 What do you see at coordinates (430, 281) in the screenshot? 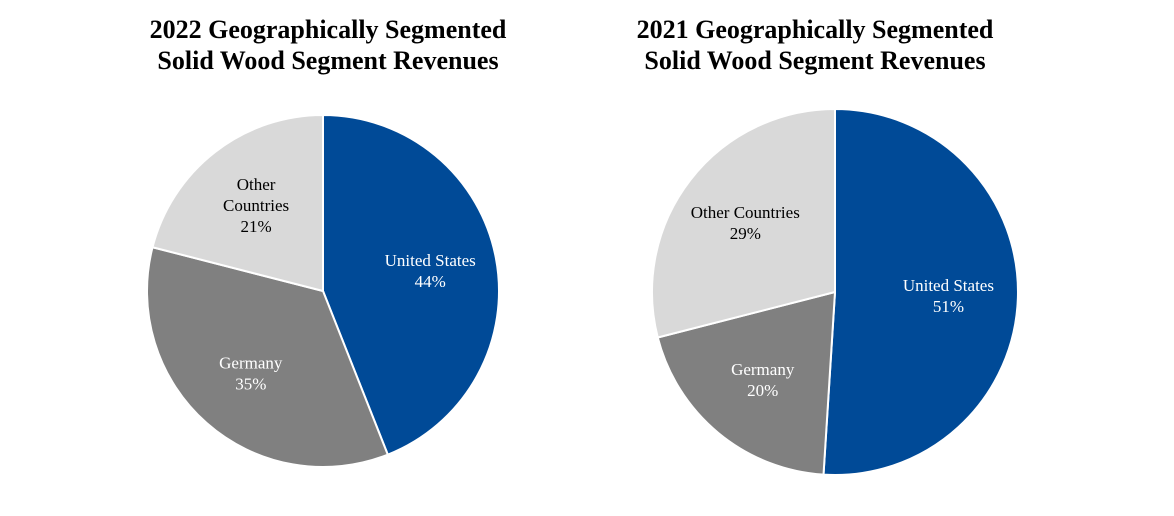
I see `slice-value-label: 44%` at bounding box center [430, 281].